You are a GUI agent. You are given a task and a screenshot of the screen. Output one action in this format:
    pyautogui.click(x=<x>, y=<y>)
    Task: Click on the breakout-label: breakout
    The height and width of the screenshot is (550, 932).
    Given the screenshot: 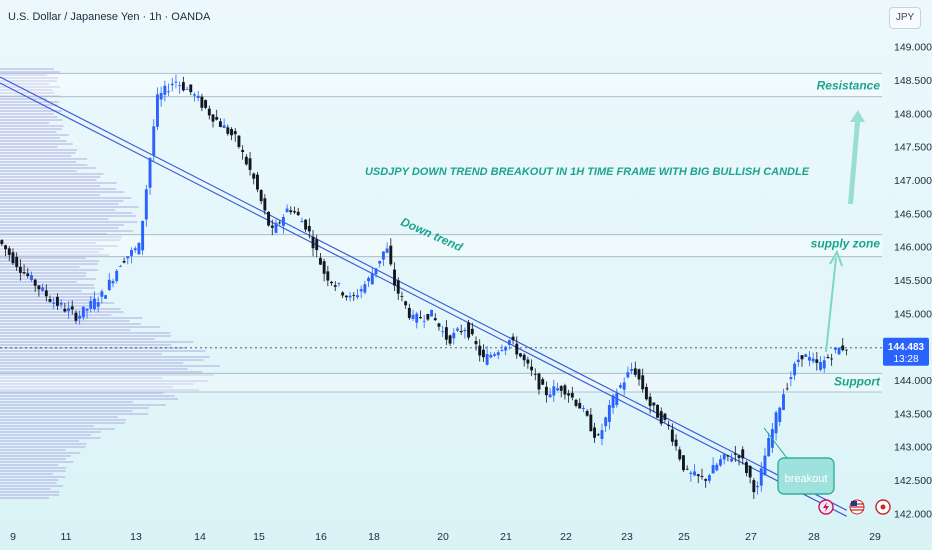 What is the action you would take?
    pyautogui.click(x=806, y=479)
    